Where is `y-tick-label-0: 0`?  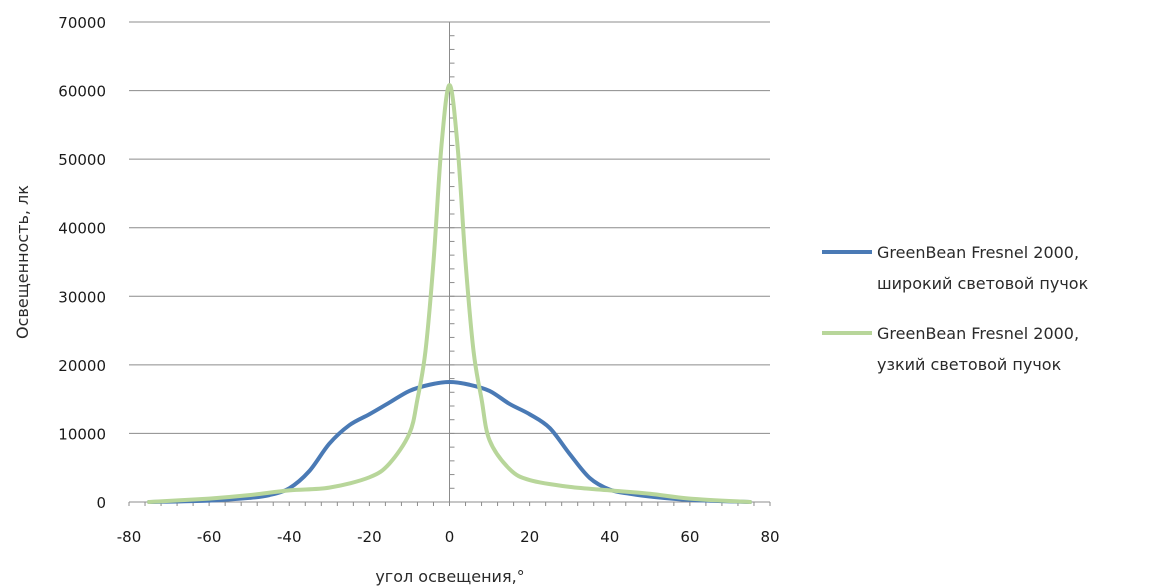 y-tick-label-0: 0 is located at coordinates (101, 503).